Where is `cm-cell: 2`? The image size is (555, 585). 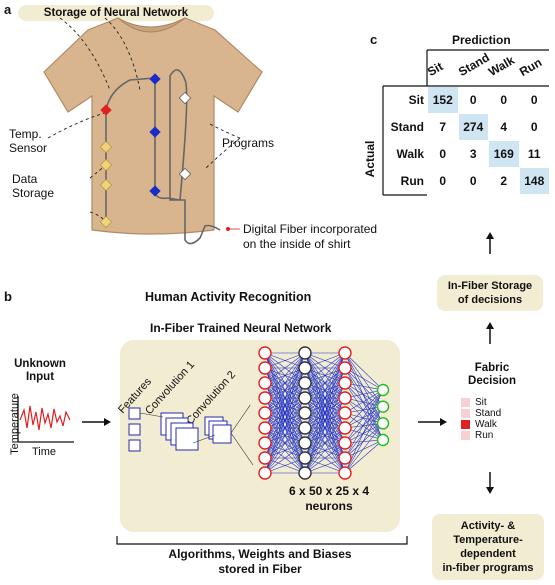
cm-cell: 2 is located at coordinates (504, 181).